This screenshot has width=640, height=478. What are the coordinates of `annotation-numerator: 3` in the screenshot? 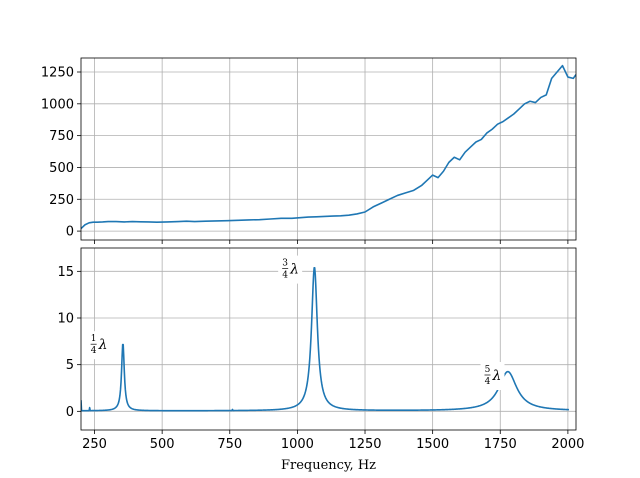 It's located at (285, 264).